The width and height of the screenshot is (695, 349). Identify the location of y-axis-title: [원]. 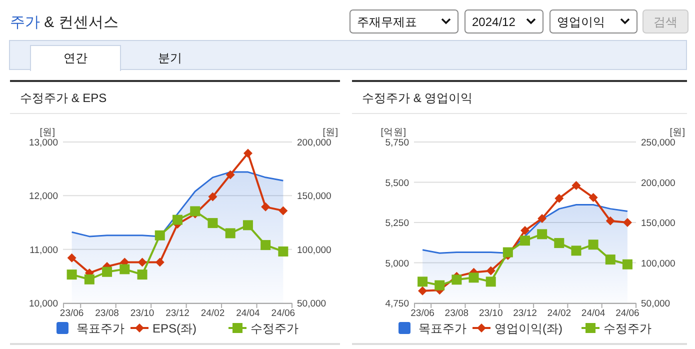
(47, 132).